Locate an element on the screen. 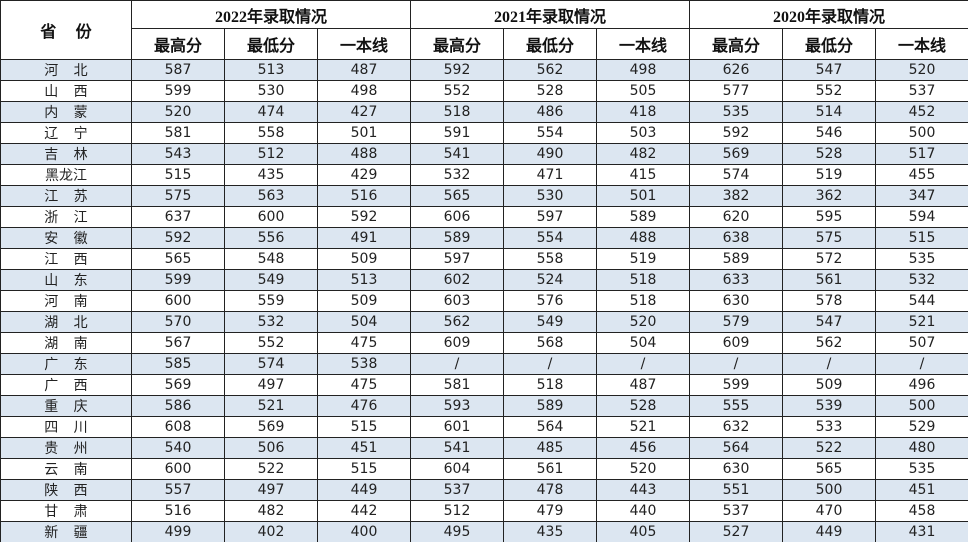 This screenshot has width=968, height=542. score-cell: 604 is located at coordinates (457, 469).